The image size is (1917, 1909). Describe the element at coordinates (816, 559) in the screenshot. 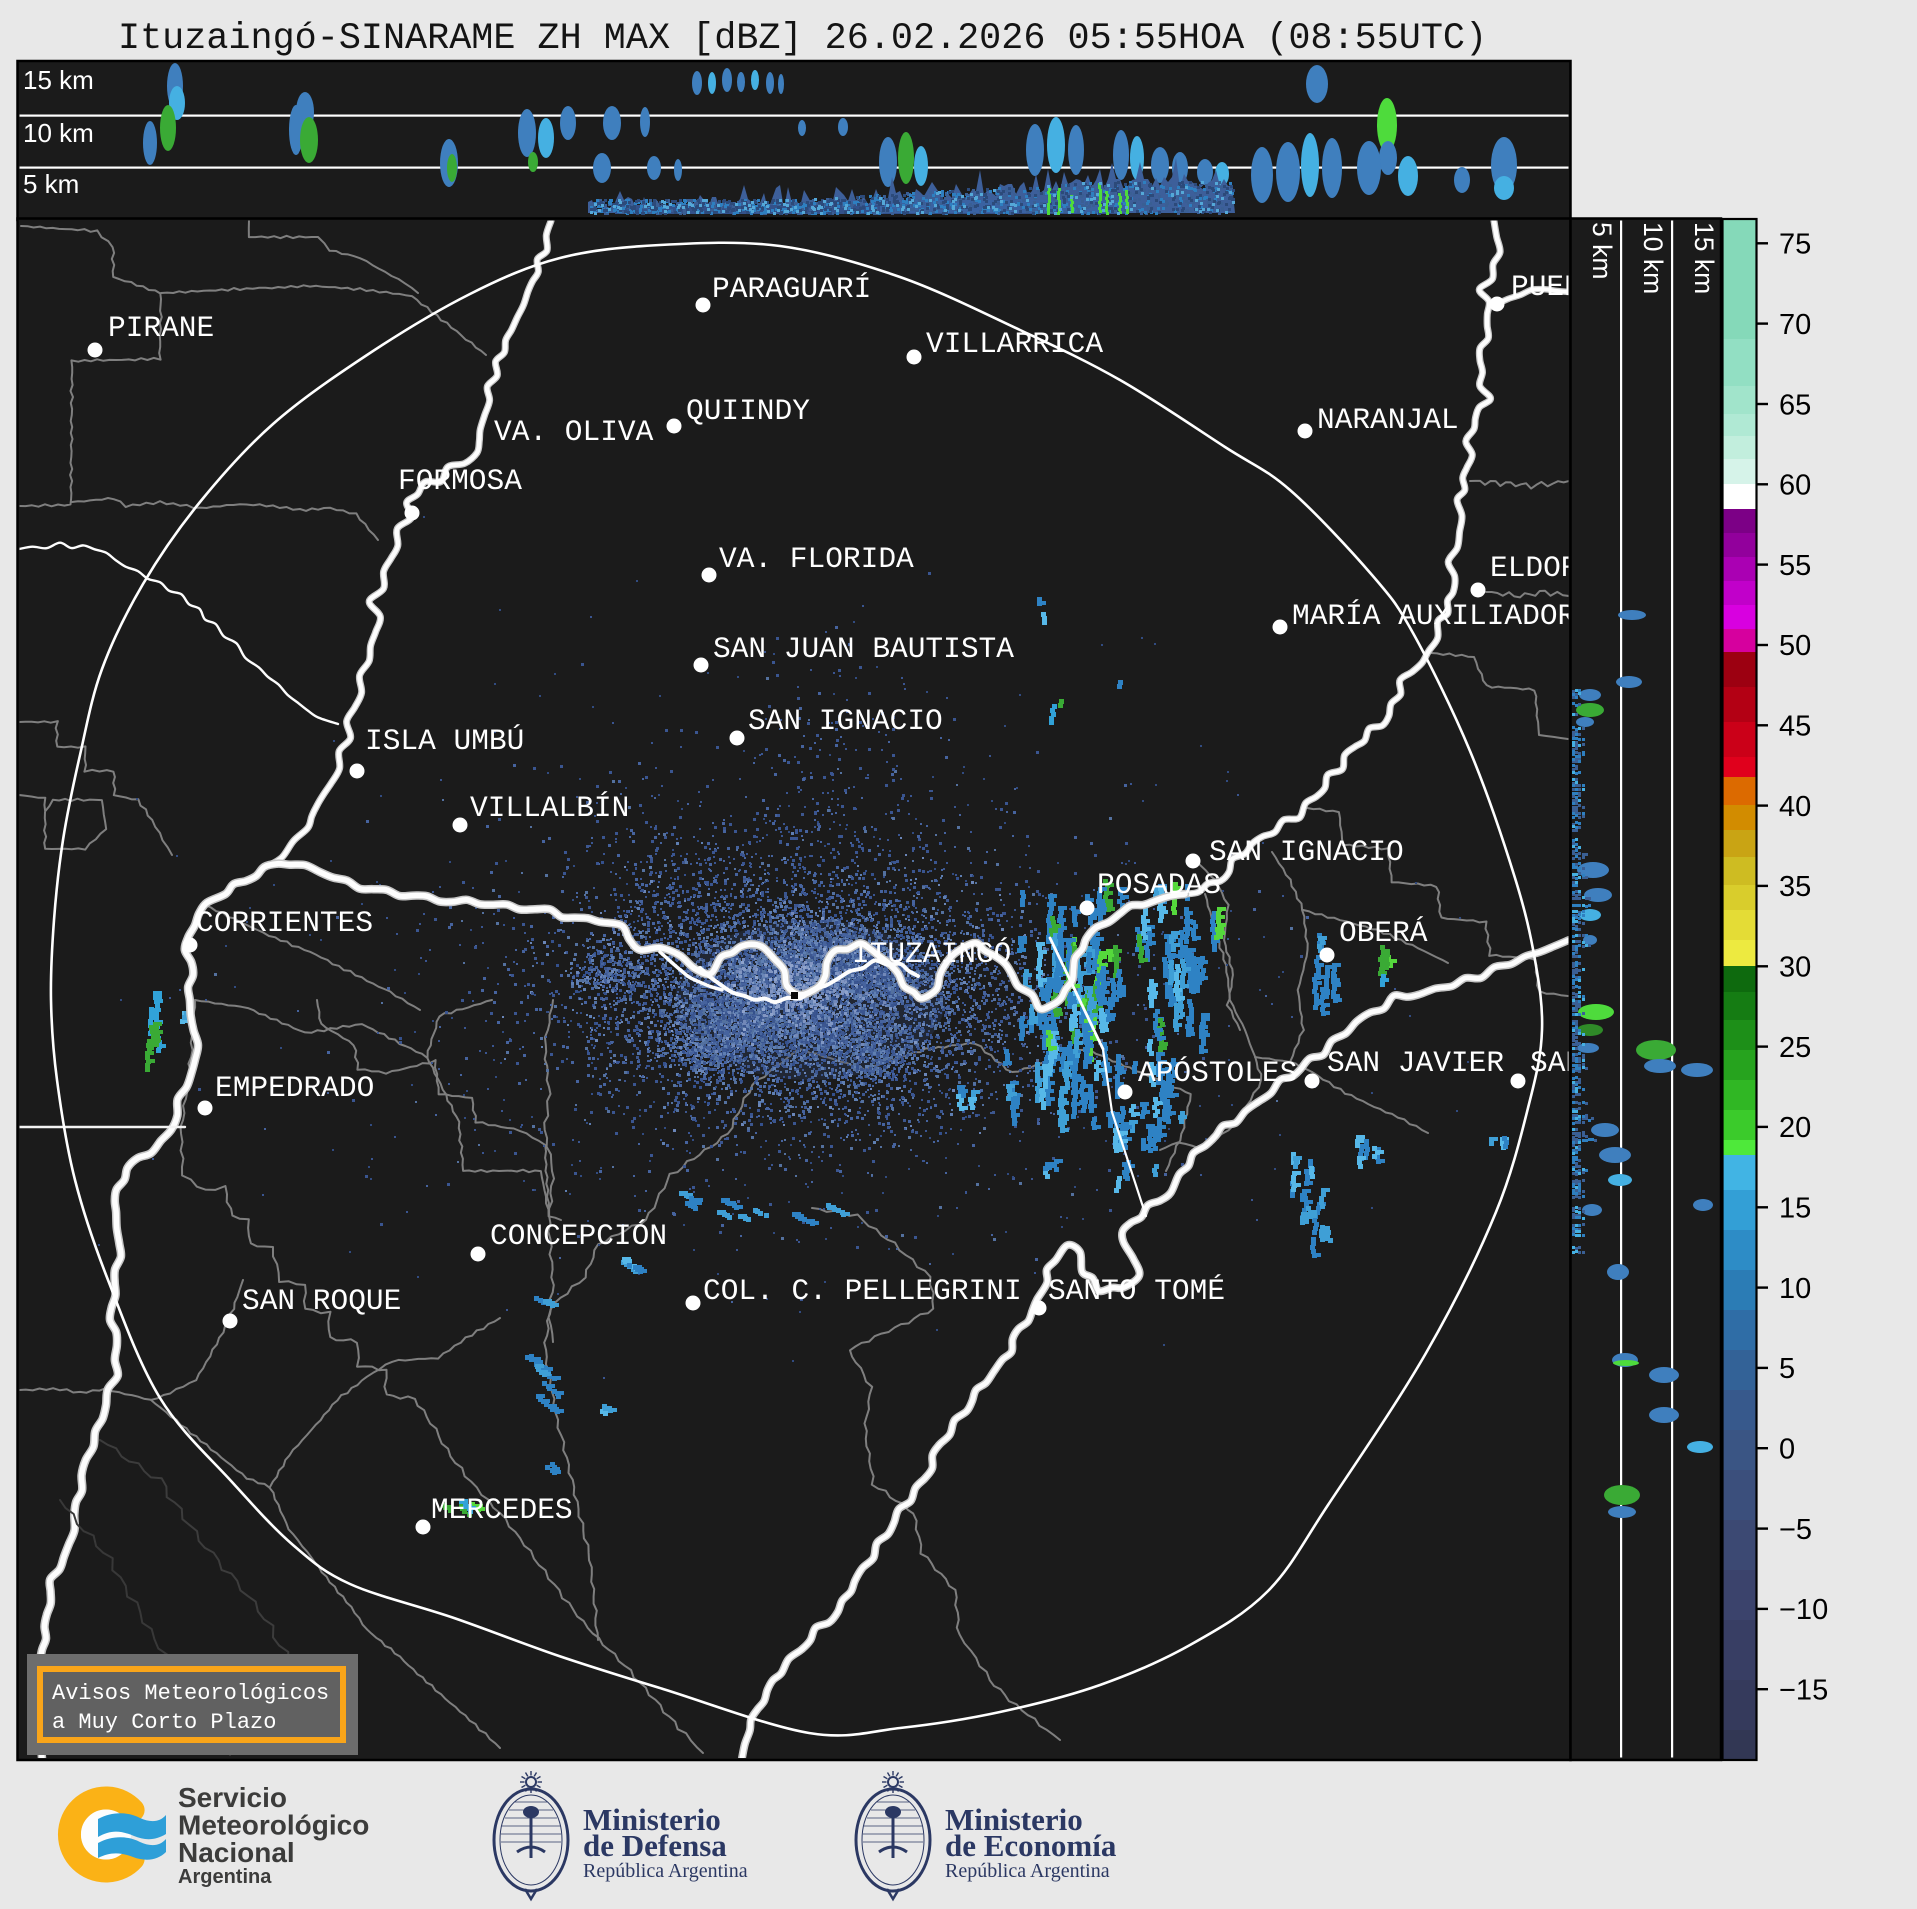

I see `svg-text: VA. FLORIDA` at that location.